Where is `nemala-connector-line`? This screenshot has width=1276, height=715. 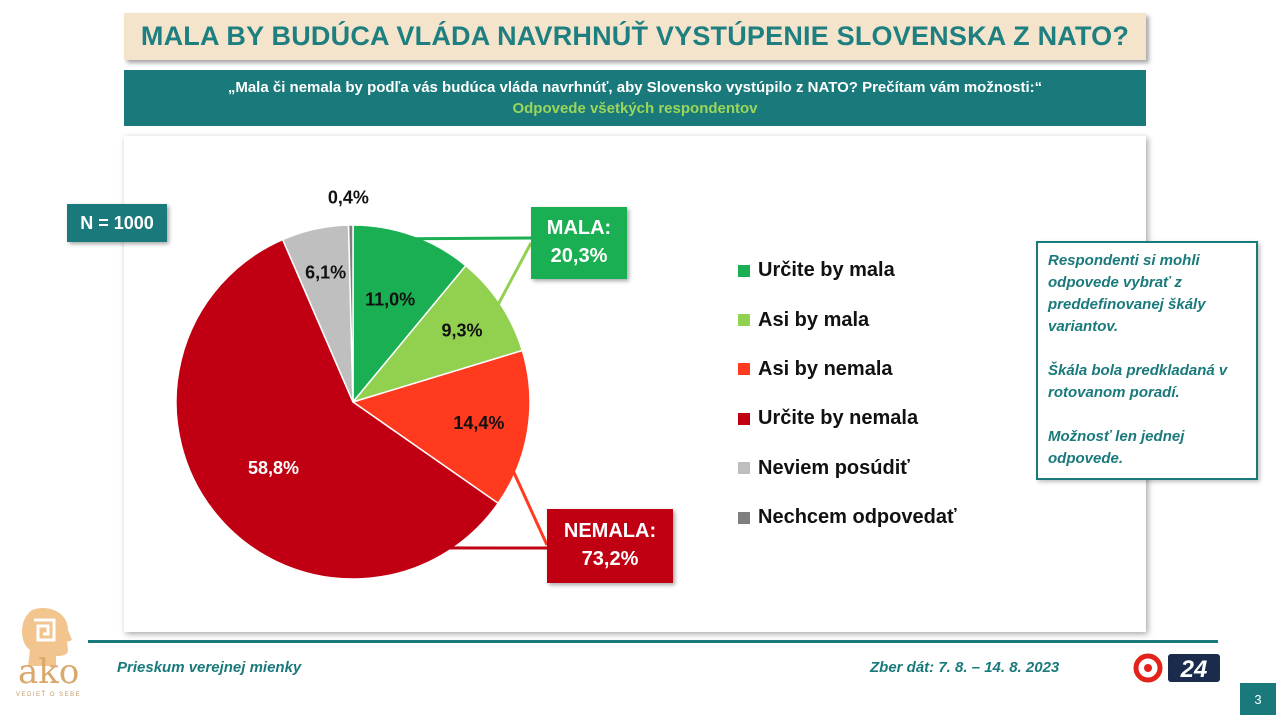 nemala-connector-line is located at coordinates (530, 507).